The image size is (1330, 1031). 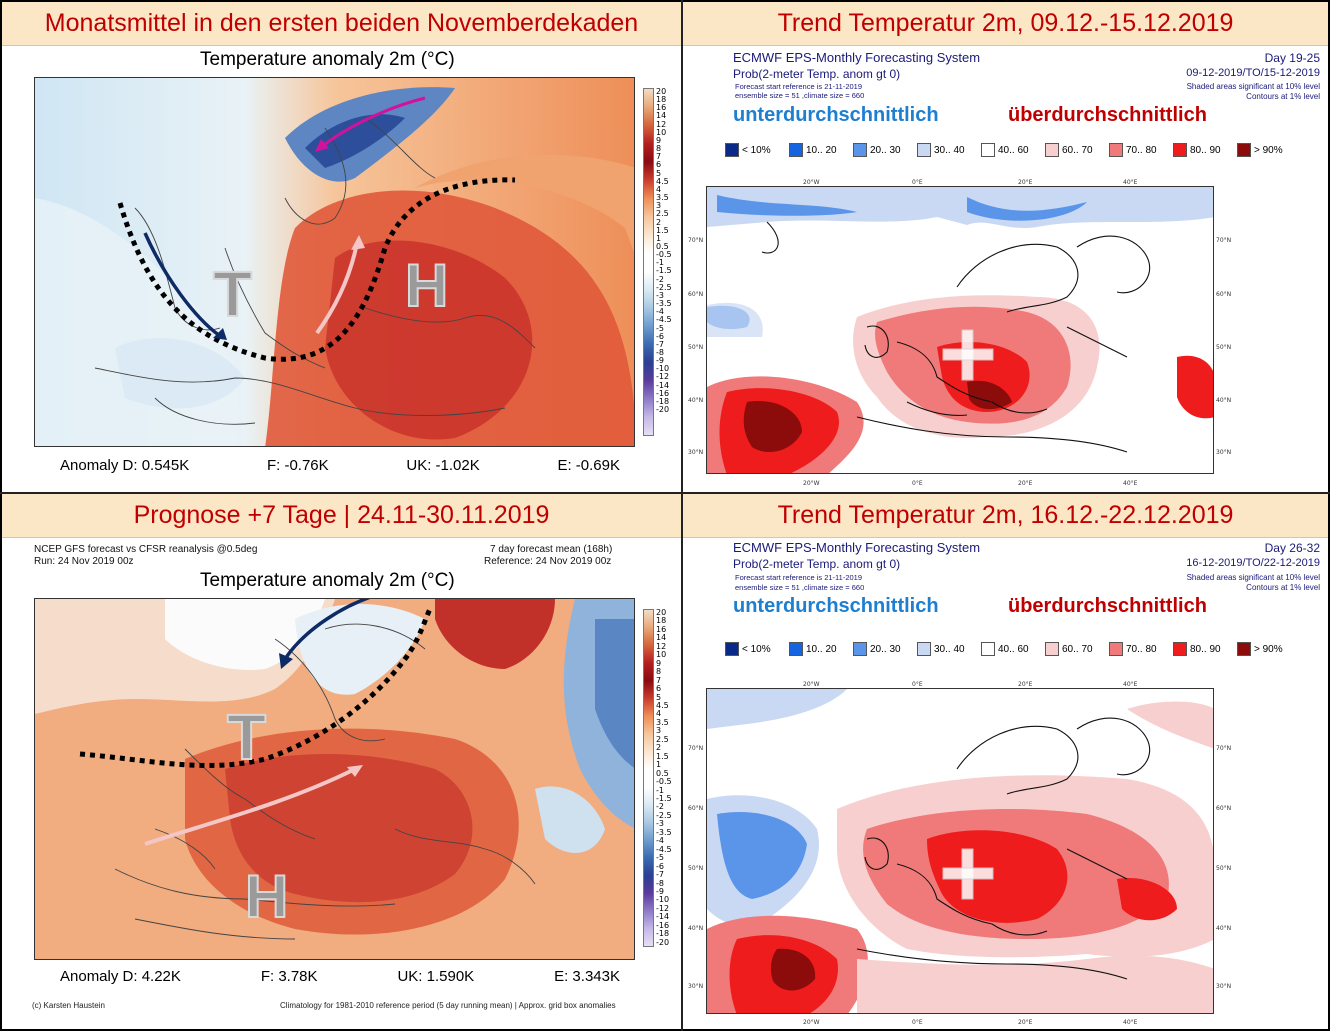 What do you see at coordinates (266, 896) in the screenshot?
I see `high-pressure-marker-bottom: H` at bounding box center [266, 896].